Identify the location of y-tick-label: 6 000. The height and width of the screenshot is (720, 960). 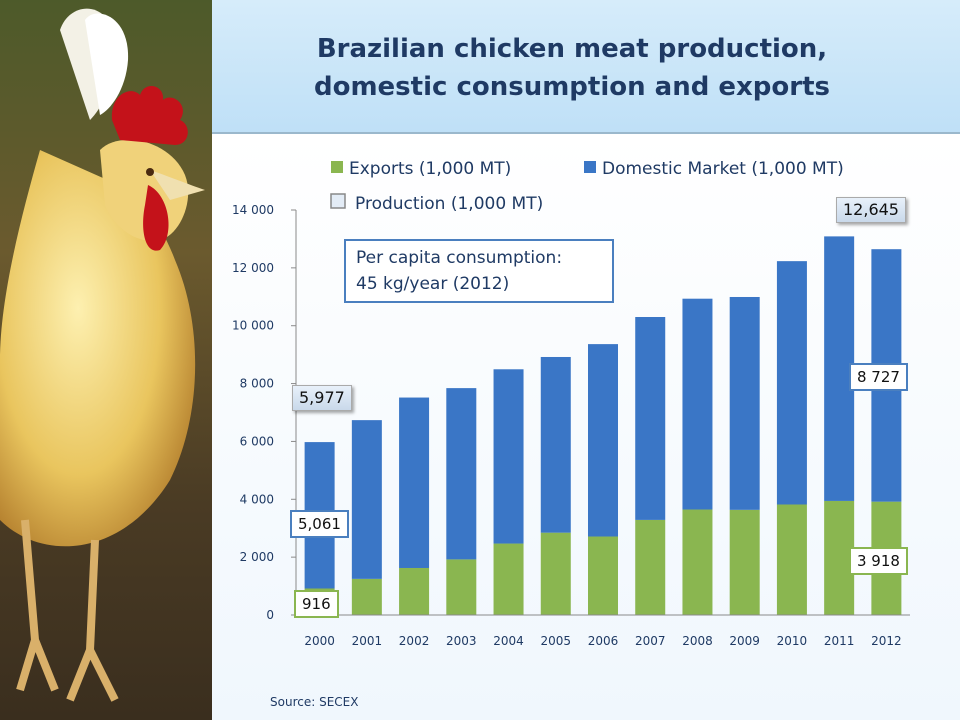
(257, 441).